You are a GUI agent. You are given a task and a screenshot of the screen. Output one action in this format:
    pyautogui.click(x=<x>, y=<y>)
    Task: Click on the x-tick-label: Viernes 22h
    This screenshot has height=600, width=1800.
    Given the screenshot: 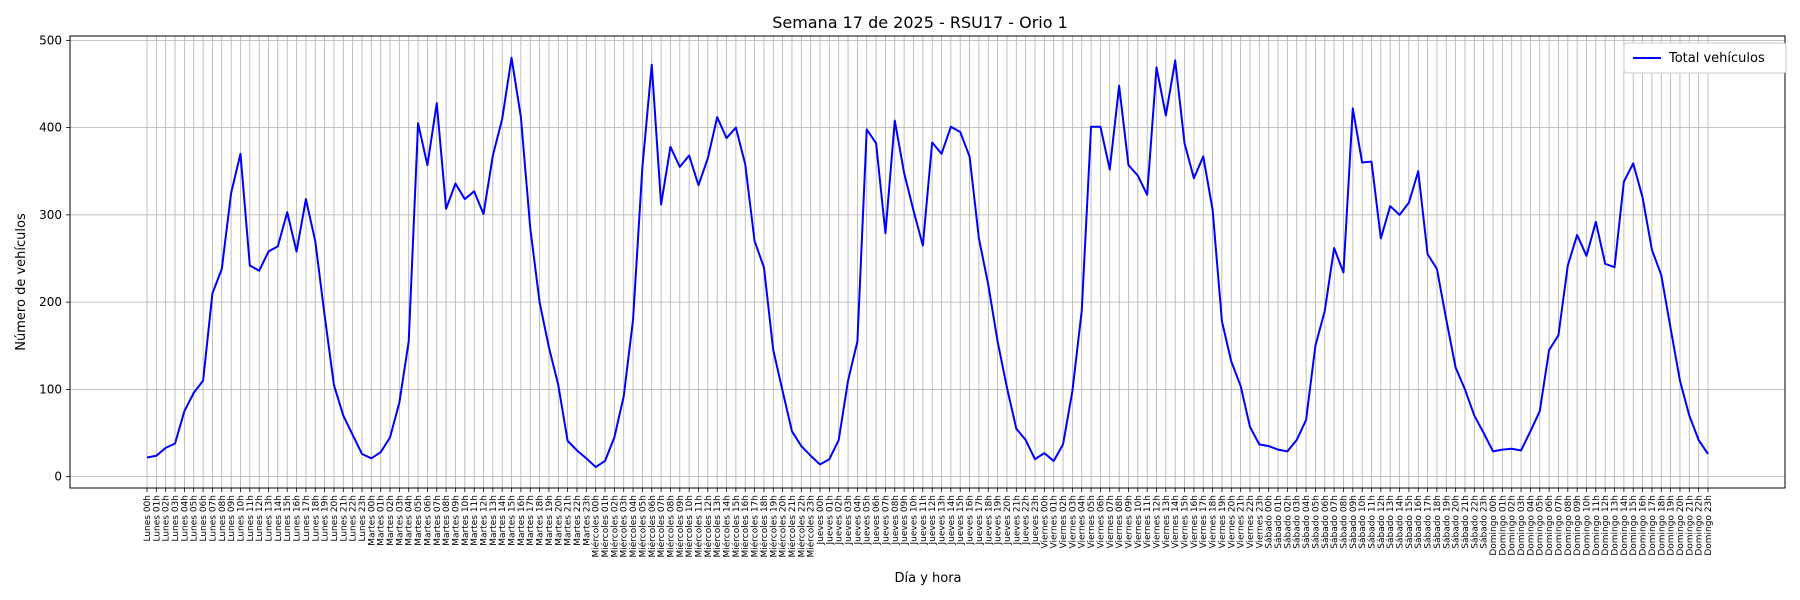 What is the action you would take?
    pyautogui.click(x=1251, y=522)
    